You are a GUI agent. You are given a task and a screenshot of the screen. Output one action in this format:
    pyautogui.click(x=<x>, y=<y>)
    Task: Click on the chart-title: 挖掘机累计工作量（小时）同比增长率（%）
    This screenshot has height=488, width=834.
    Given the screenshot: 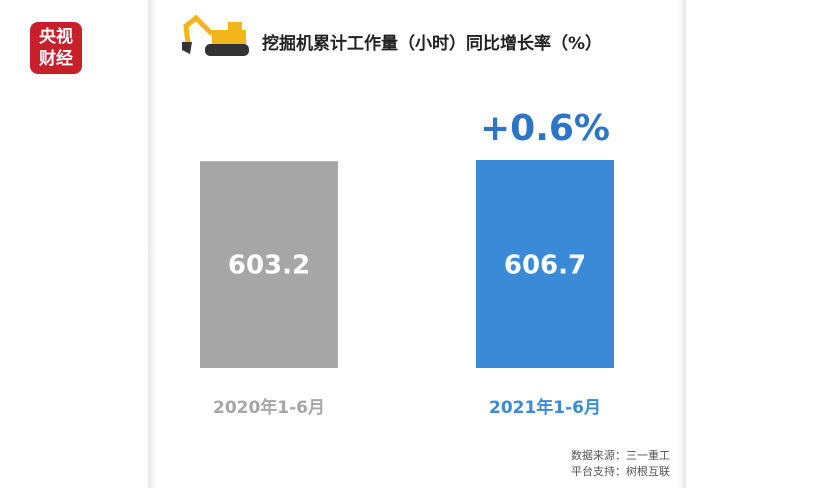 What is the action you would take?
    pyautogui.click(x=432, y=43)
    